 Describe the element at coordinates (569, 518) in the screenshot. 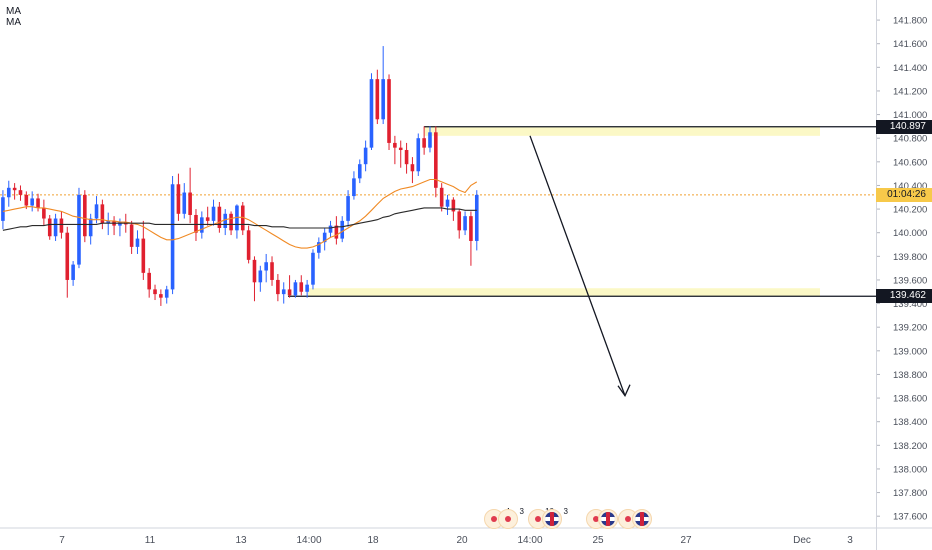

I see `economic-events-row: 4 3 10 3` at that location.